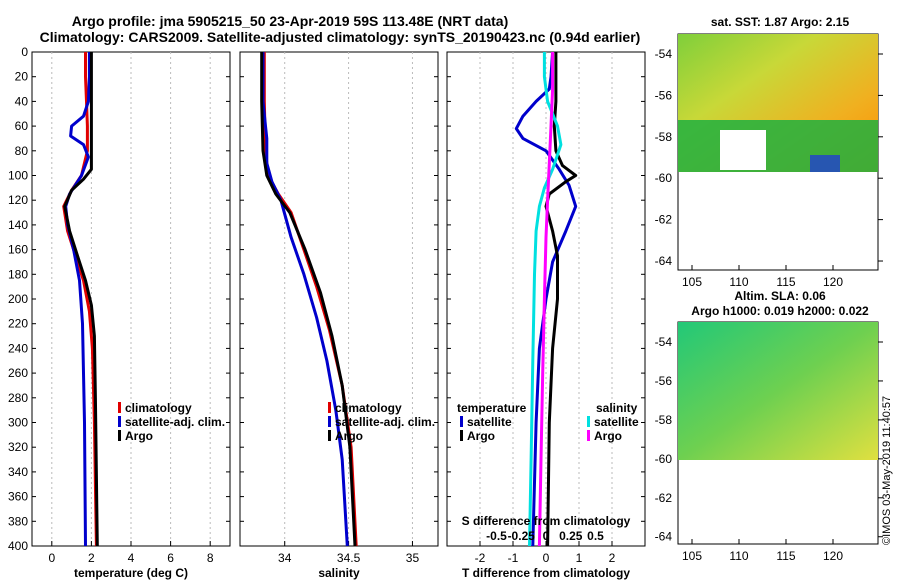 The image size is (900, 580). Describe the element at coordinates (481, 436) in the screenshot. I see `diff-temperature-legend-label: Argo` at that location.